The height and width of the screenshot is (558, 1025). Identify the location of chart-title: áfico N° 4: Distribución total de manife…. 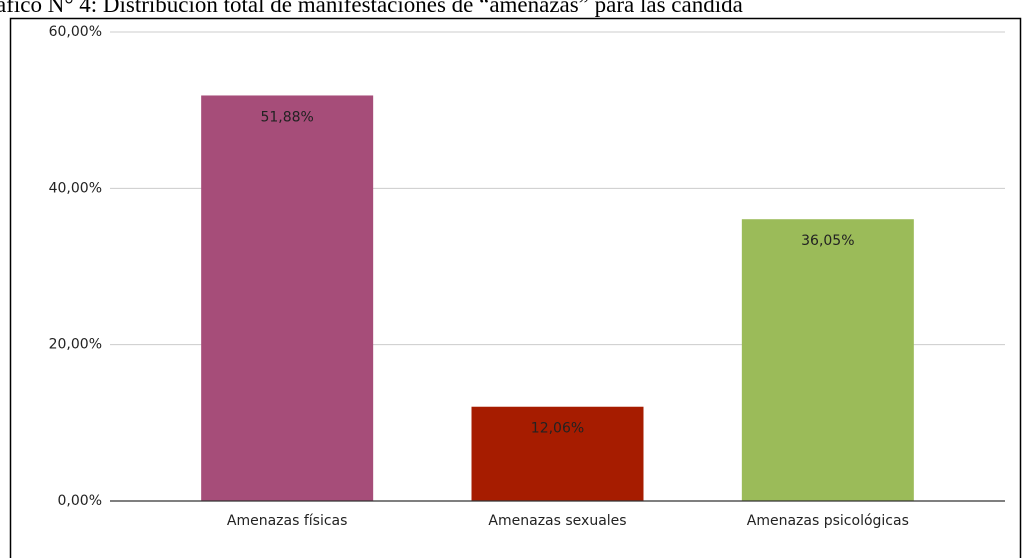
(371, 8).